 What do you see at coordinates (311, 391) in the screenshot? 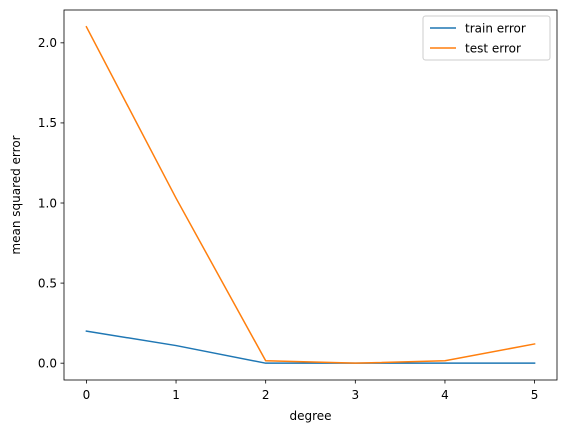
I see `x-axis-ticks: 0 1 2 3 4 5` at bounding box center [311, 391].